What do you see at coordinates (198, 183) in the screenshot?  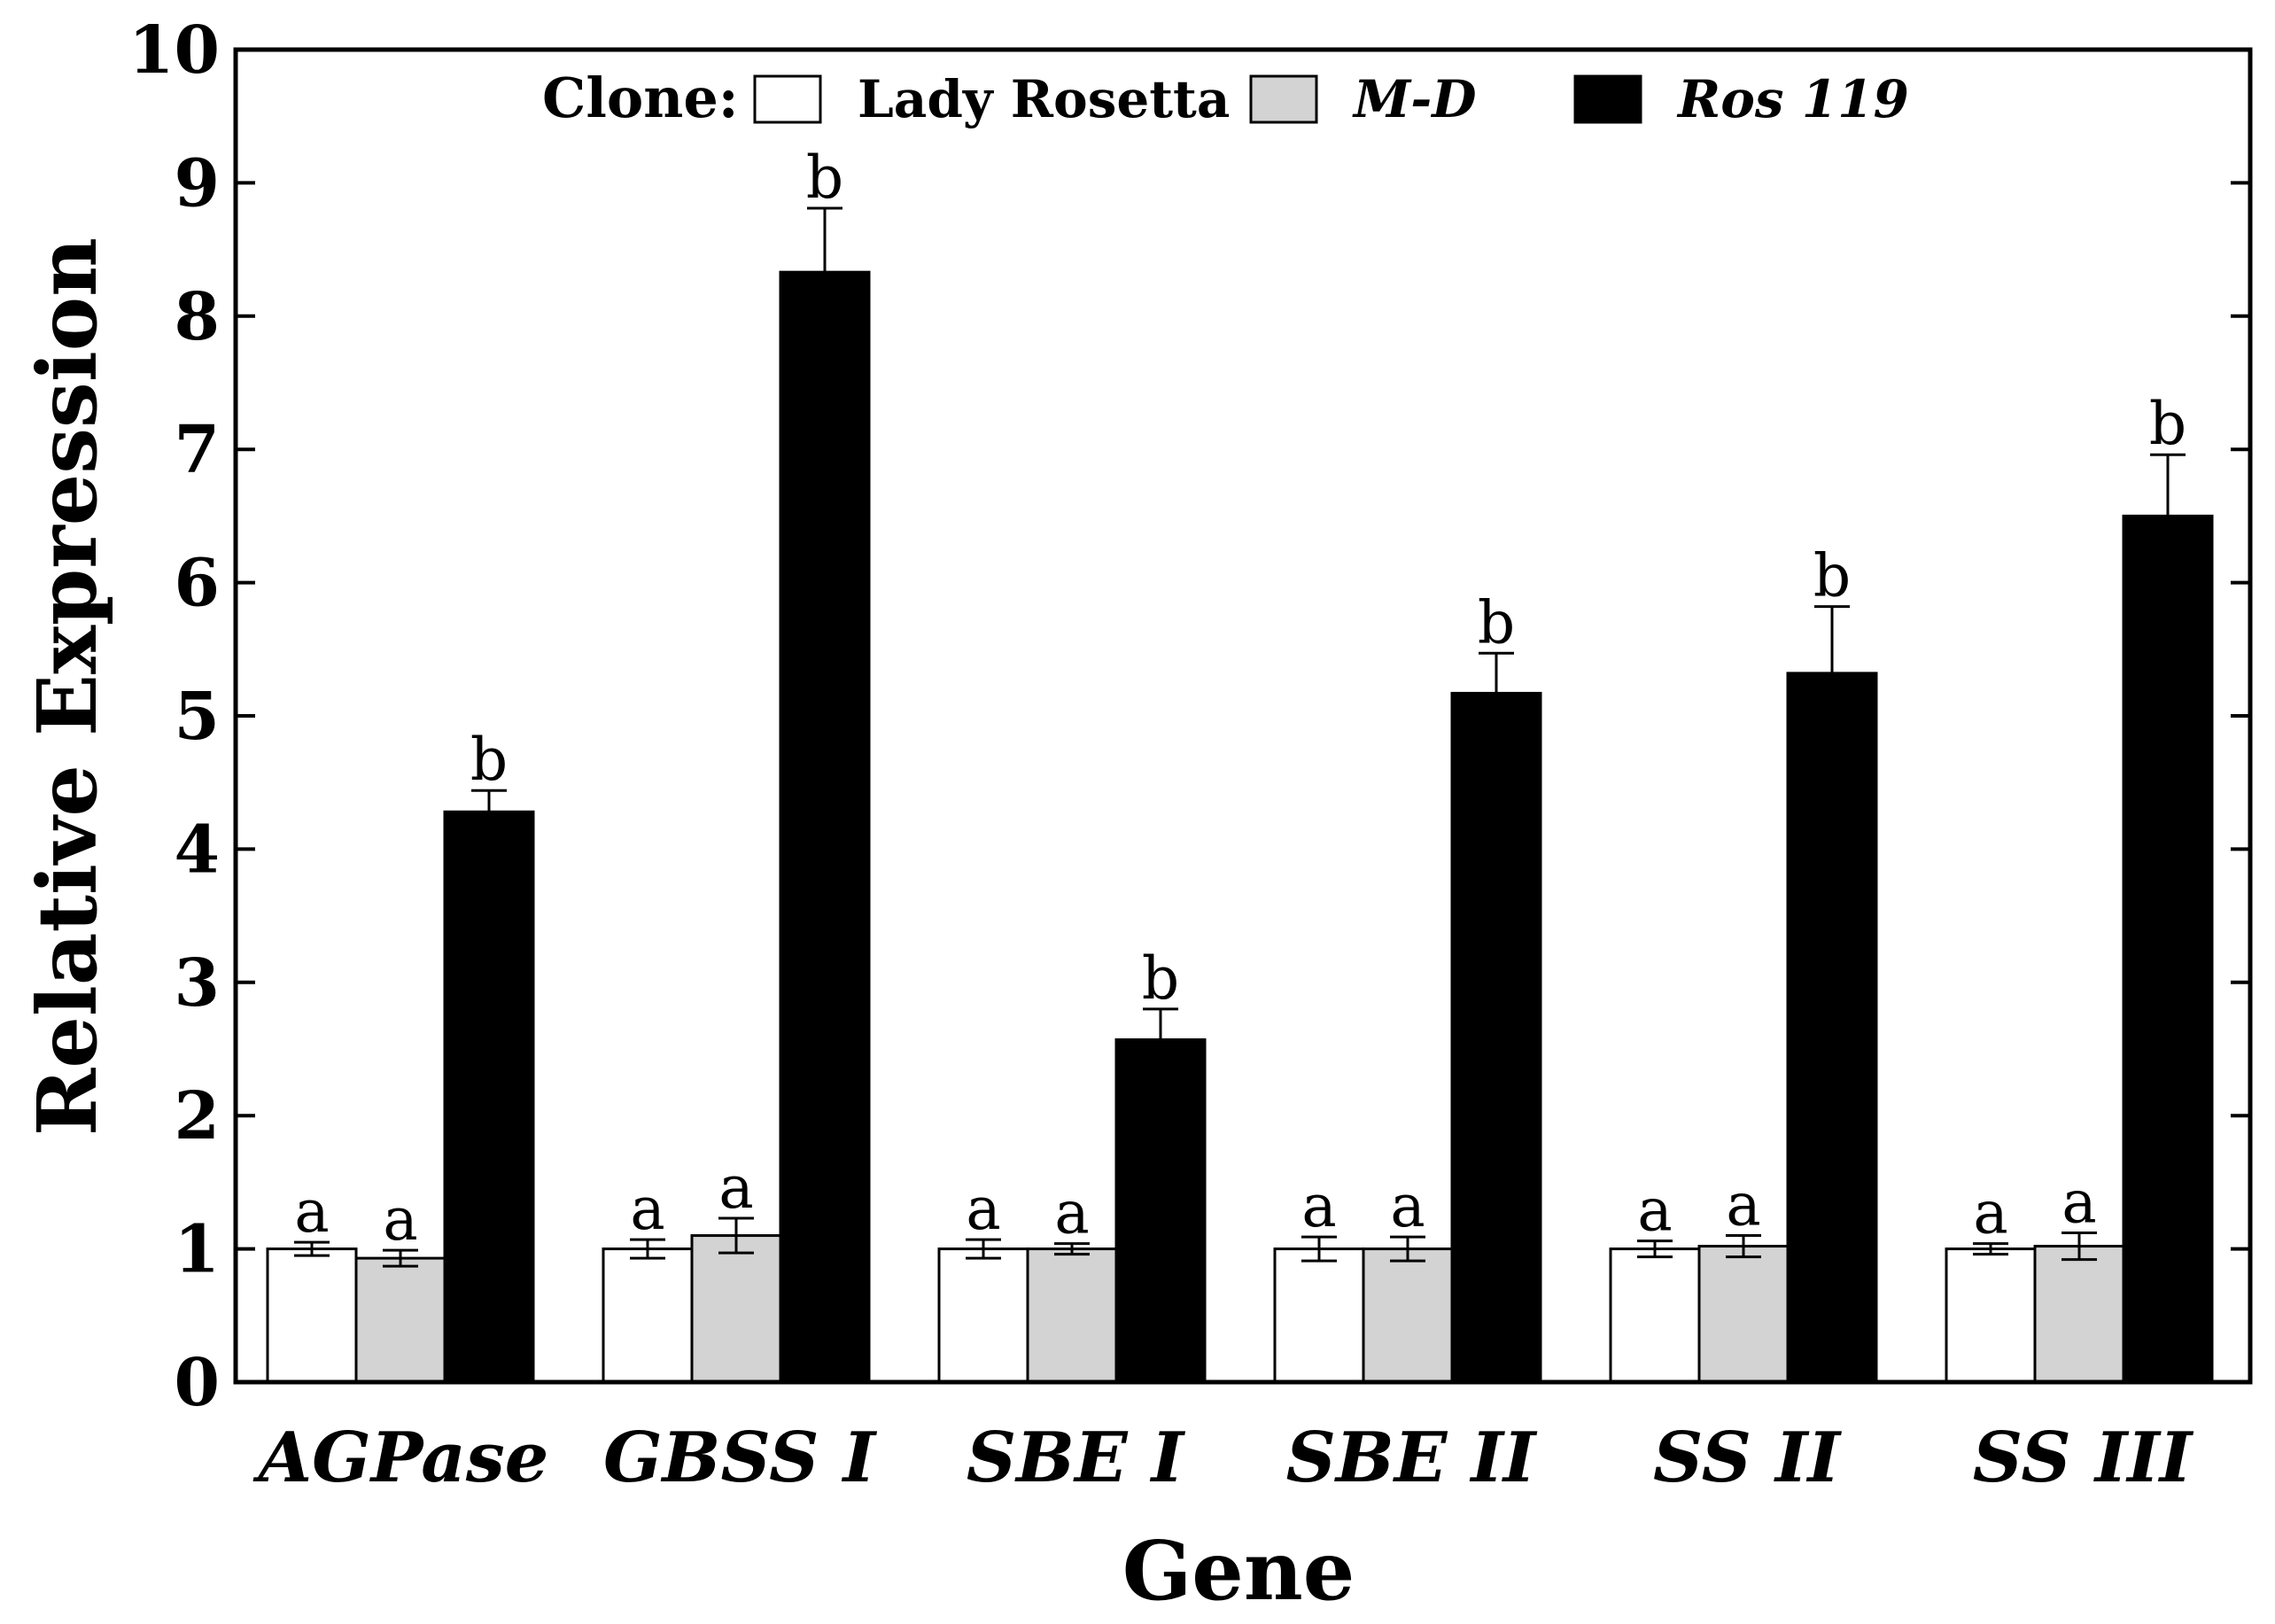 I see `y-tick-label: 9` at bounding box center [198, 183].